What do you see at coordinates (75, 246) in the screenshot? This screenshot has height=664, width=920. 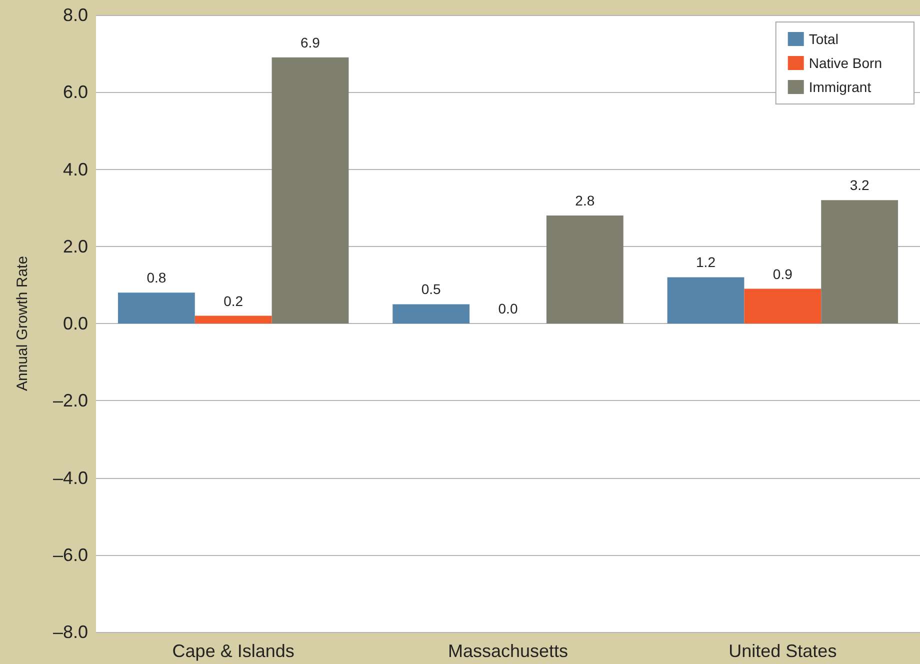 I see `y-tick-label: 2.0` at bounding box center [75, 246].